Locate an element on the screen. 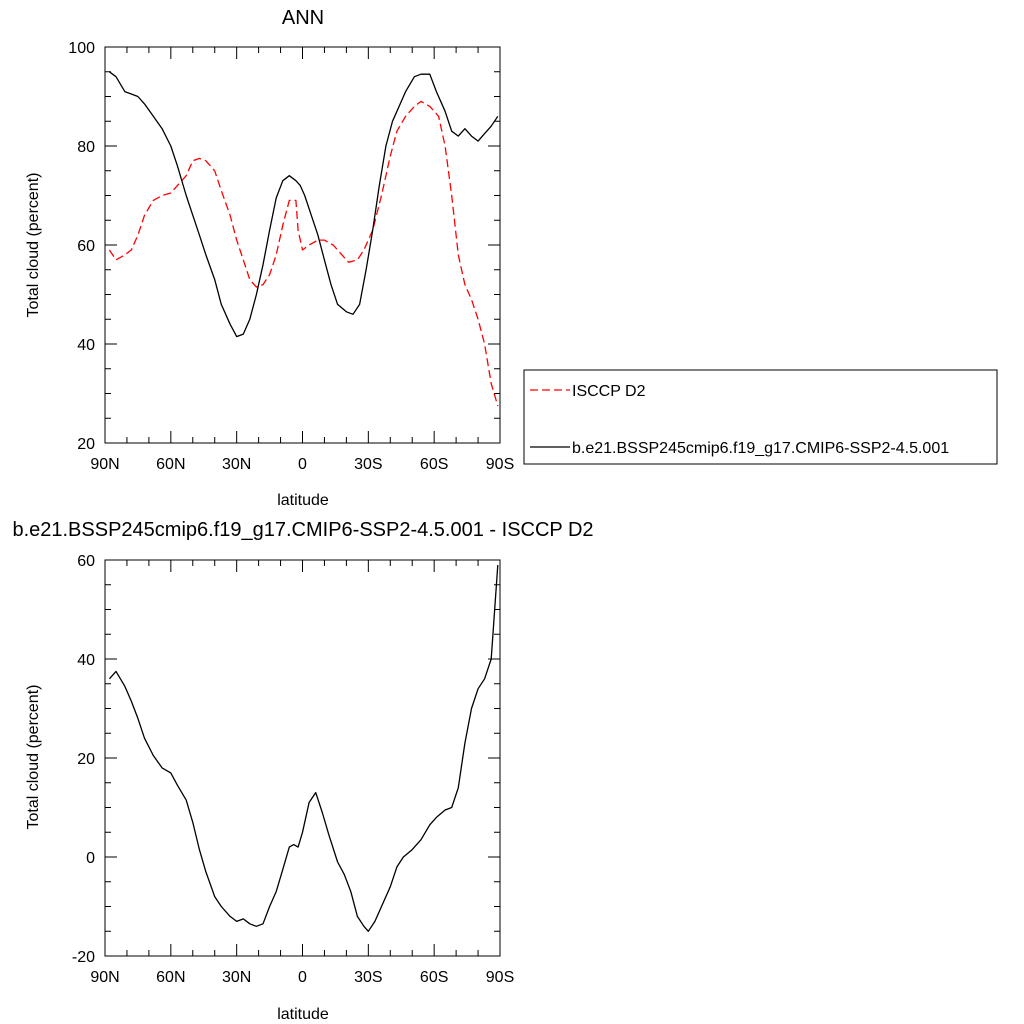  bottom-ytick-label: 60 is located at coordinates (86, 561).